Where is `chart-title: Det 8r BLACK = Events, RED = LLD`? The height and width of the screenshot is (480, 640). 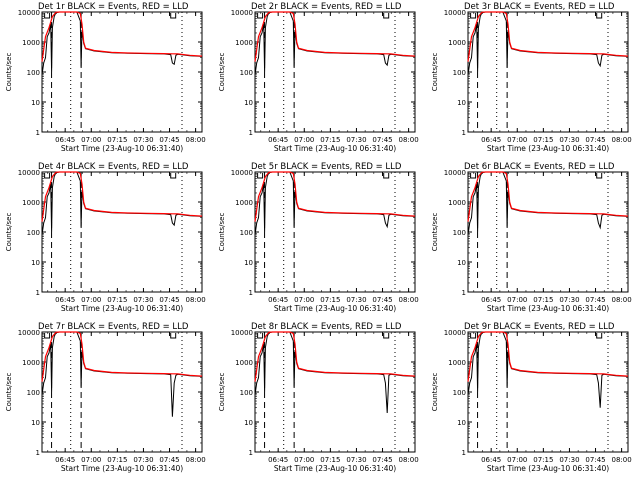 chart-title: Det 8r BLACK = Events, RED = LLD is located at coordinates (326, 327).